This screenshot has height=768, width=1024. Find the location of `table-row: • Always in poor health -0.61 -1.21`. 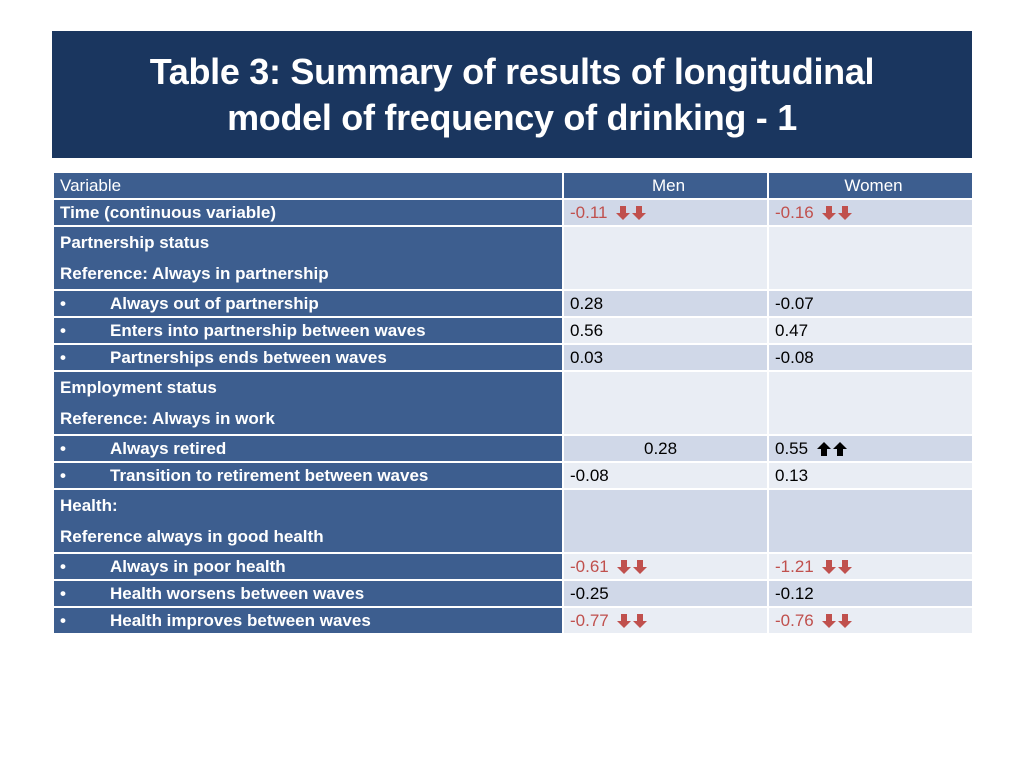

table-row: • Always in poor health -0.61 -1.21 is located at coordinates (513, 566).